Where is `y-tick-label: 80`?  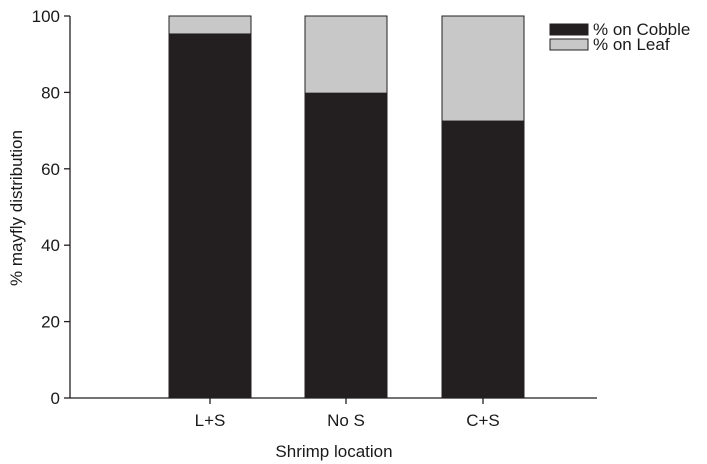 y-tick-label: 80 is located at coordinates (50, 92).